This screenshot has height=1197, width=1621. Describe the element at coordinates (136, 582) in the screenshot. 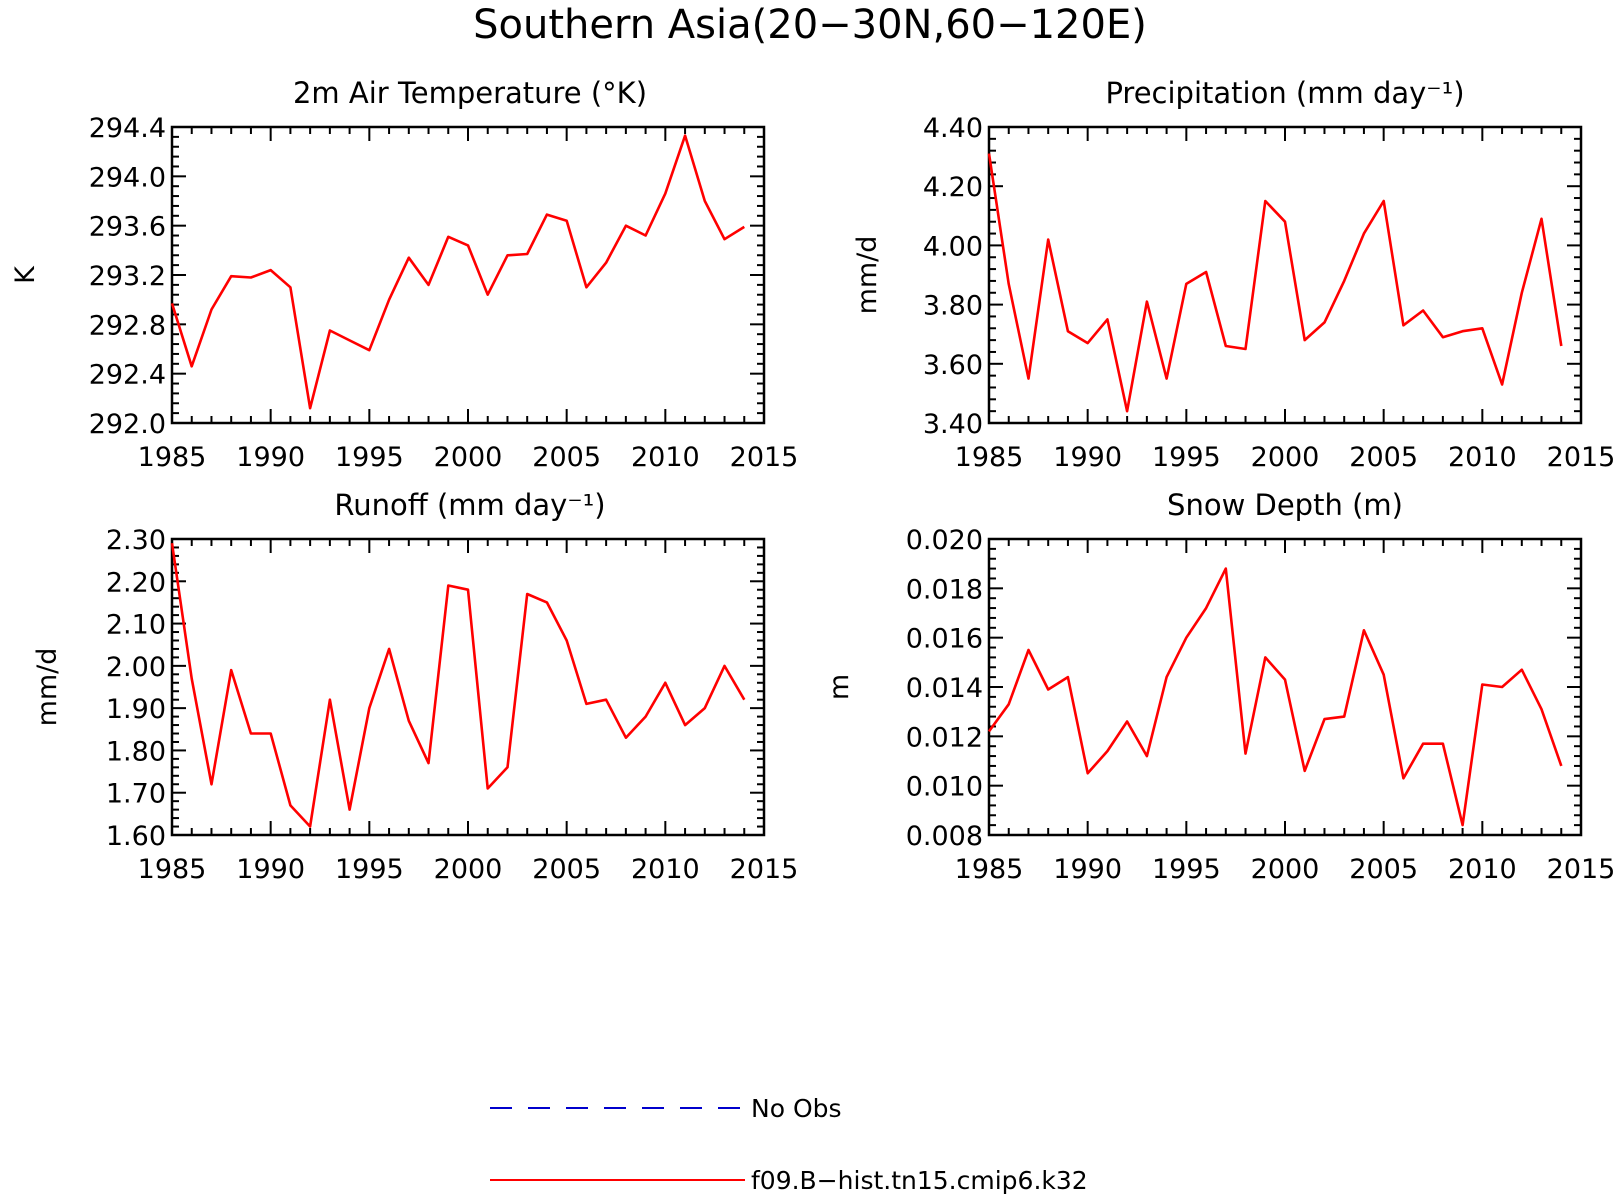

I see `y-tick-label: 2.20` at that location.